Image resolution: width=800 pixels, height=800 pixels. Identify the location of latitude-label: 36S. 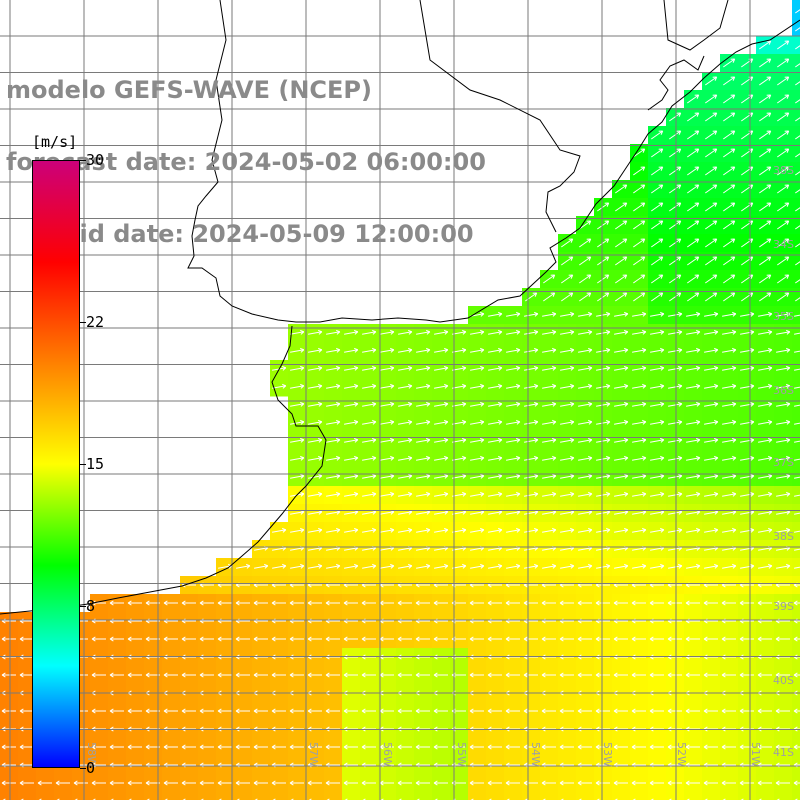
(783, 390).